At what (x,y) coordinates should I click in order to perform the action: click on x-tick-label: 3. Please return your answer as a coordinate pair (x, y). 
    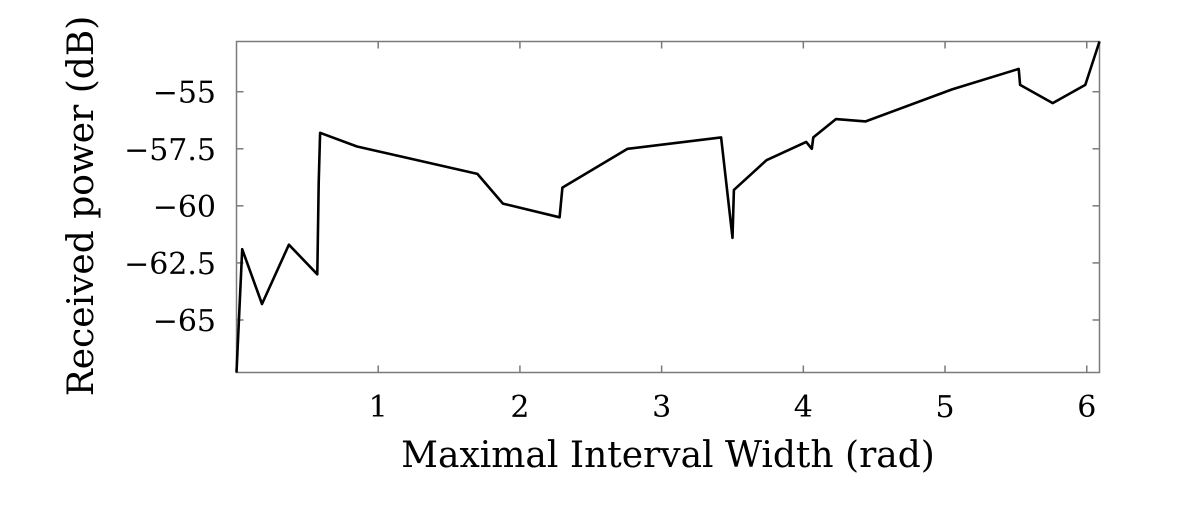
    Looking at the image, I should click on (661, 407).